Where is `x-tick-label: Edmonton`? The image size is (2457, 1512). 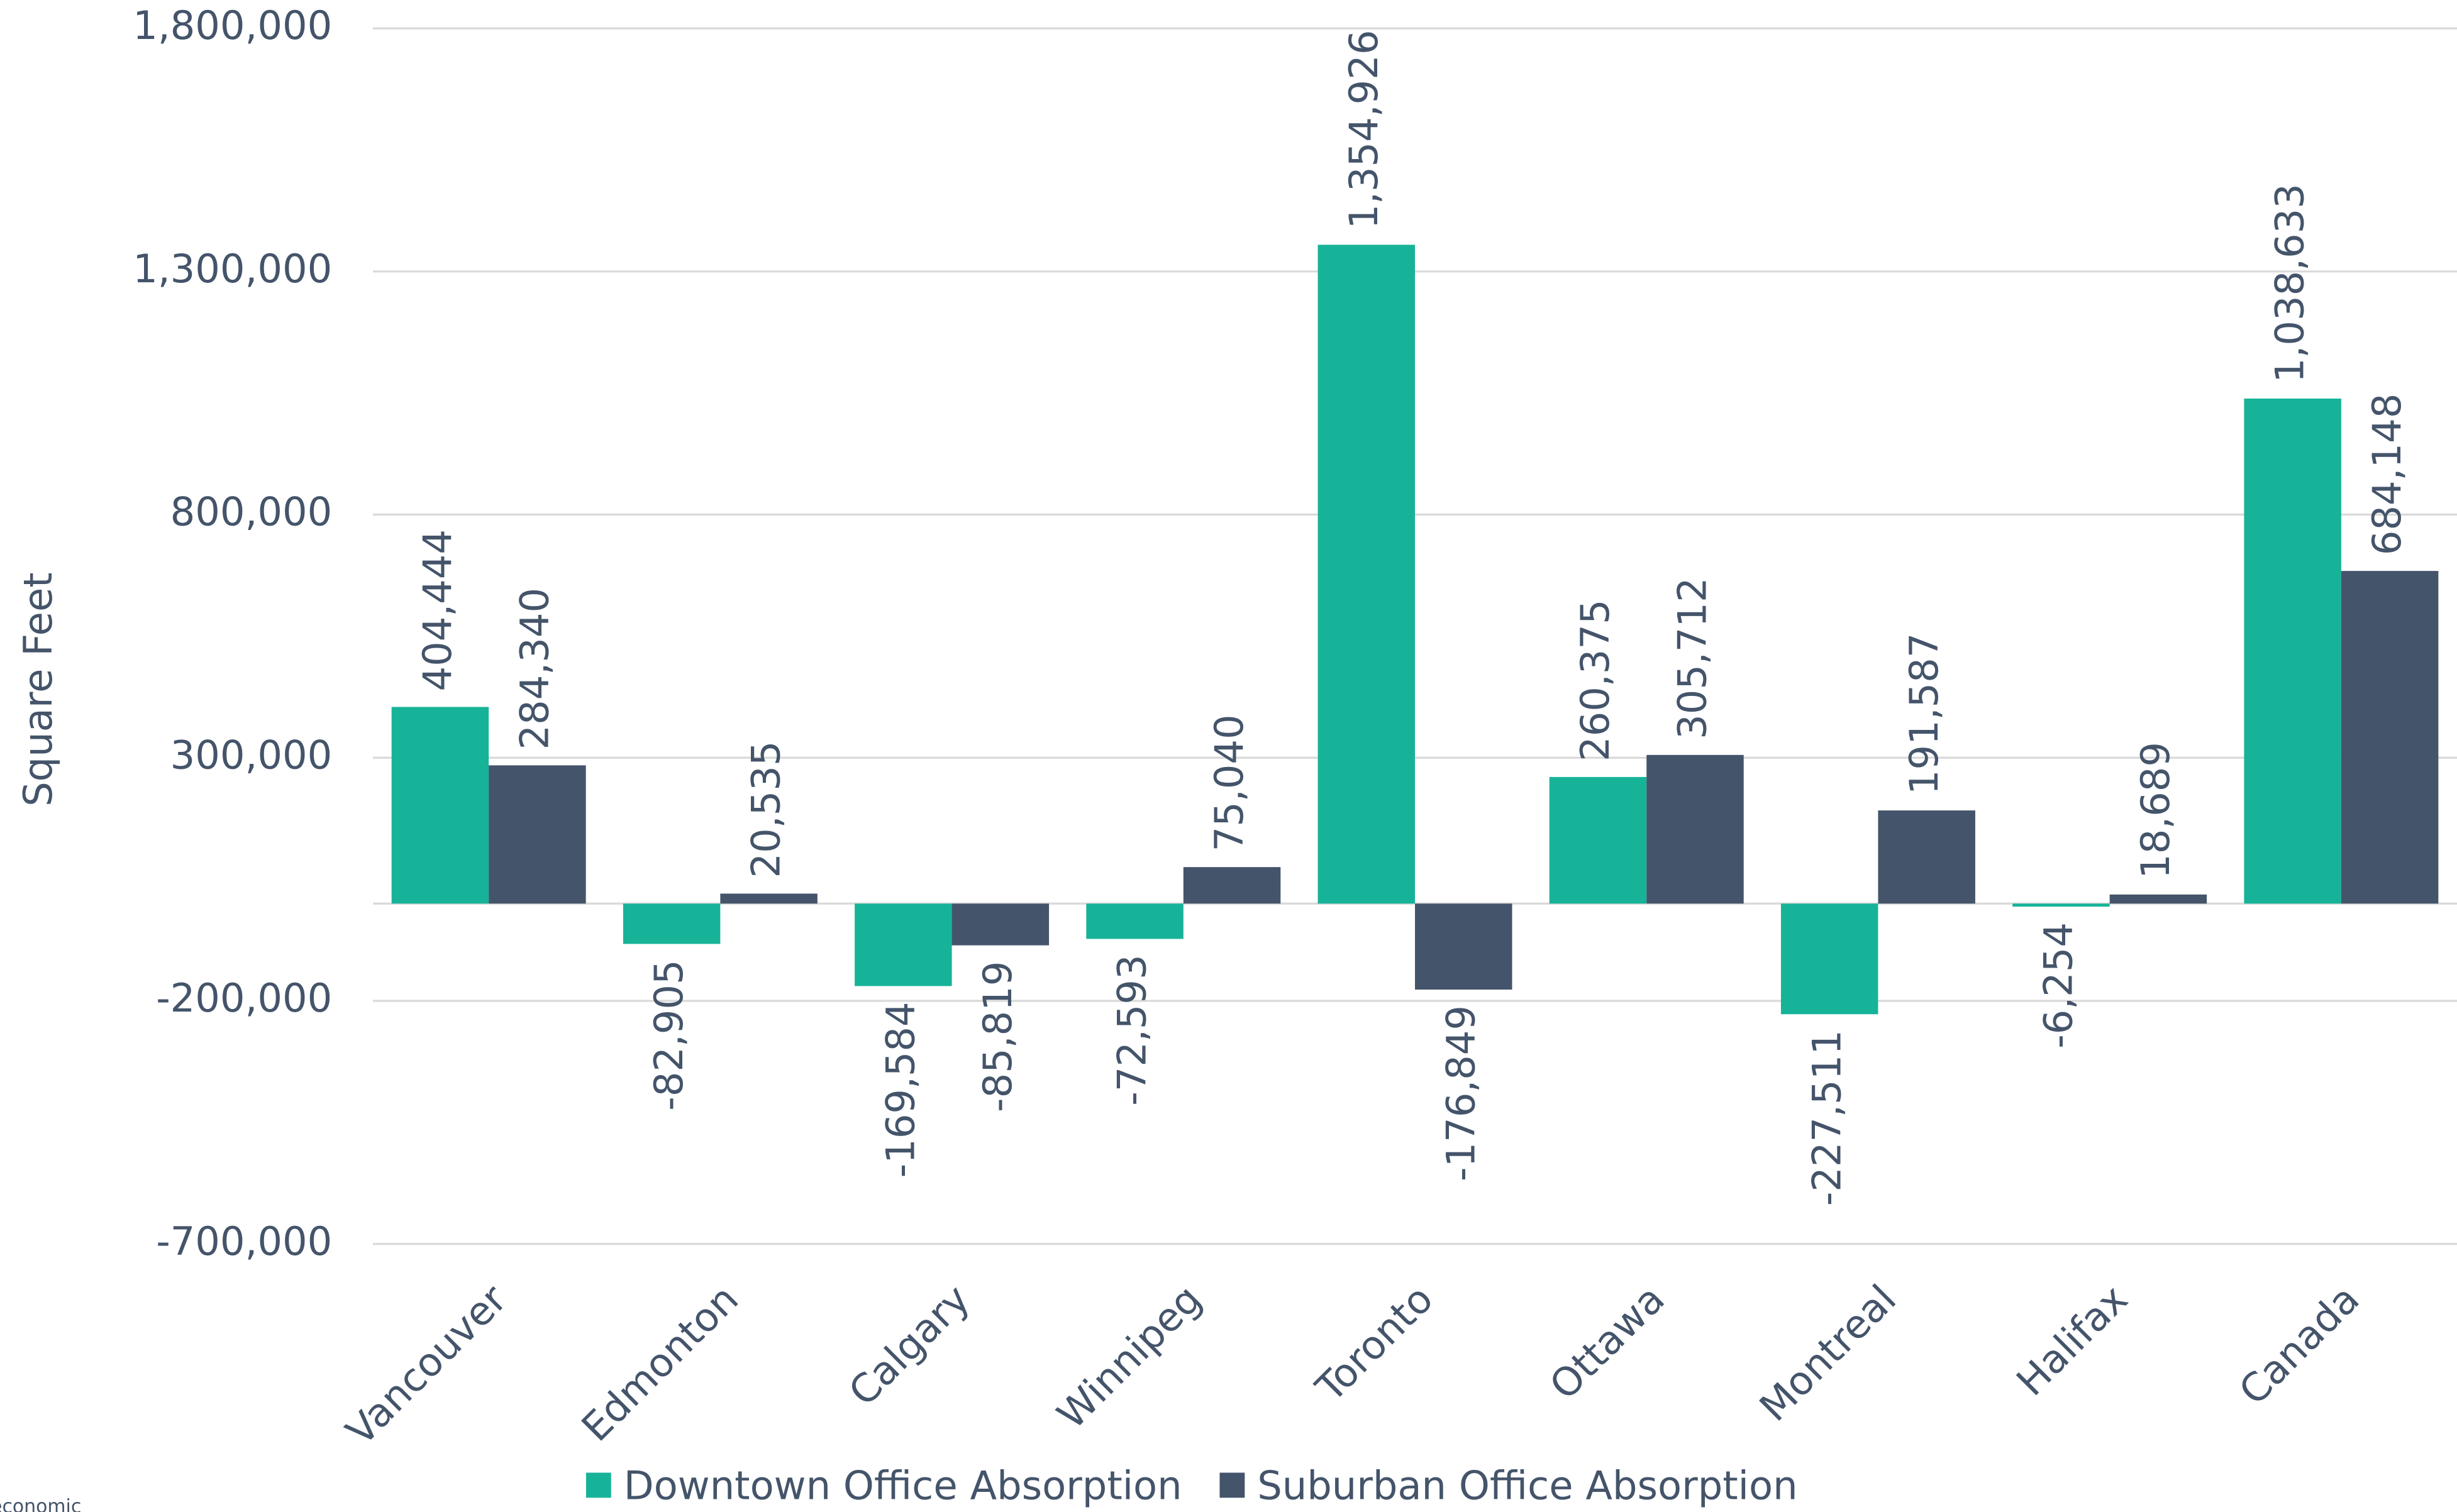 x-tick-label: Edmonton is located at coordinates (660, 1363).